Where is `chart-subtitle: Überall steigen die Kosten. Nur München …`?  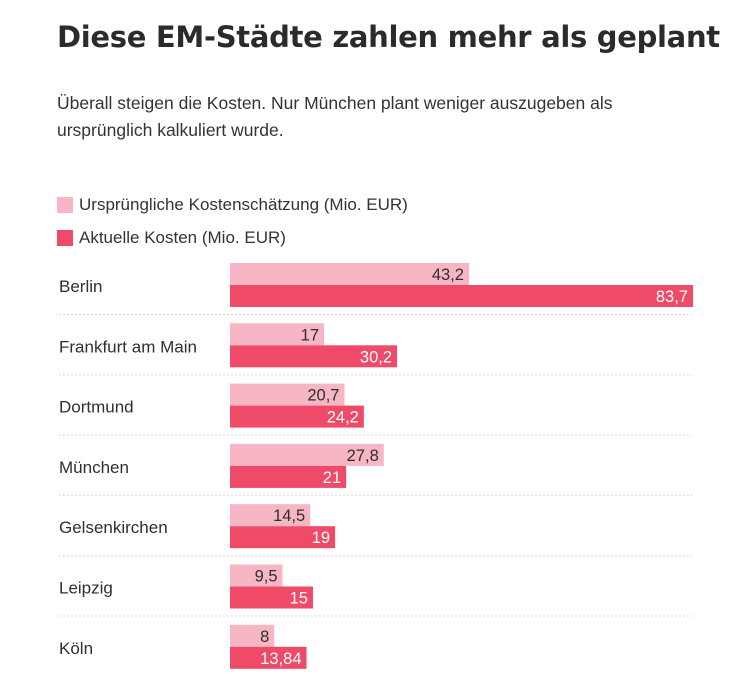 chart-subtitle: Überall steigen die Kosten. Nur München … is located at coordinates (335, 116).